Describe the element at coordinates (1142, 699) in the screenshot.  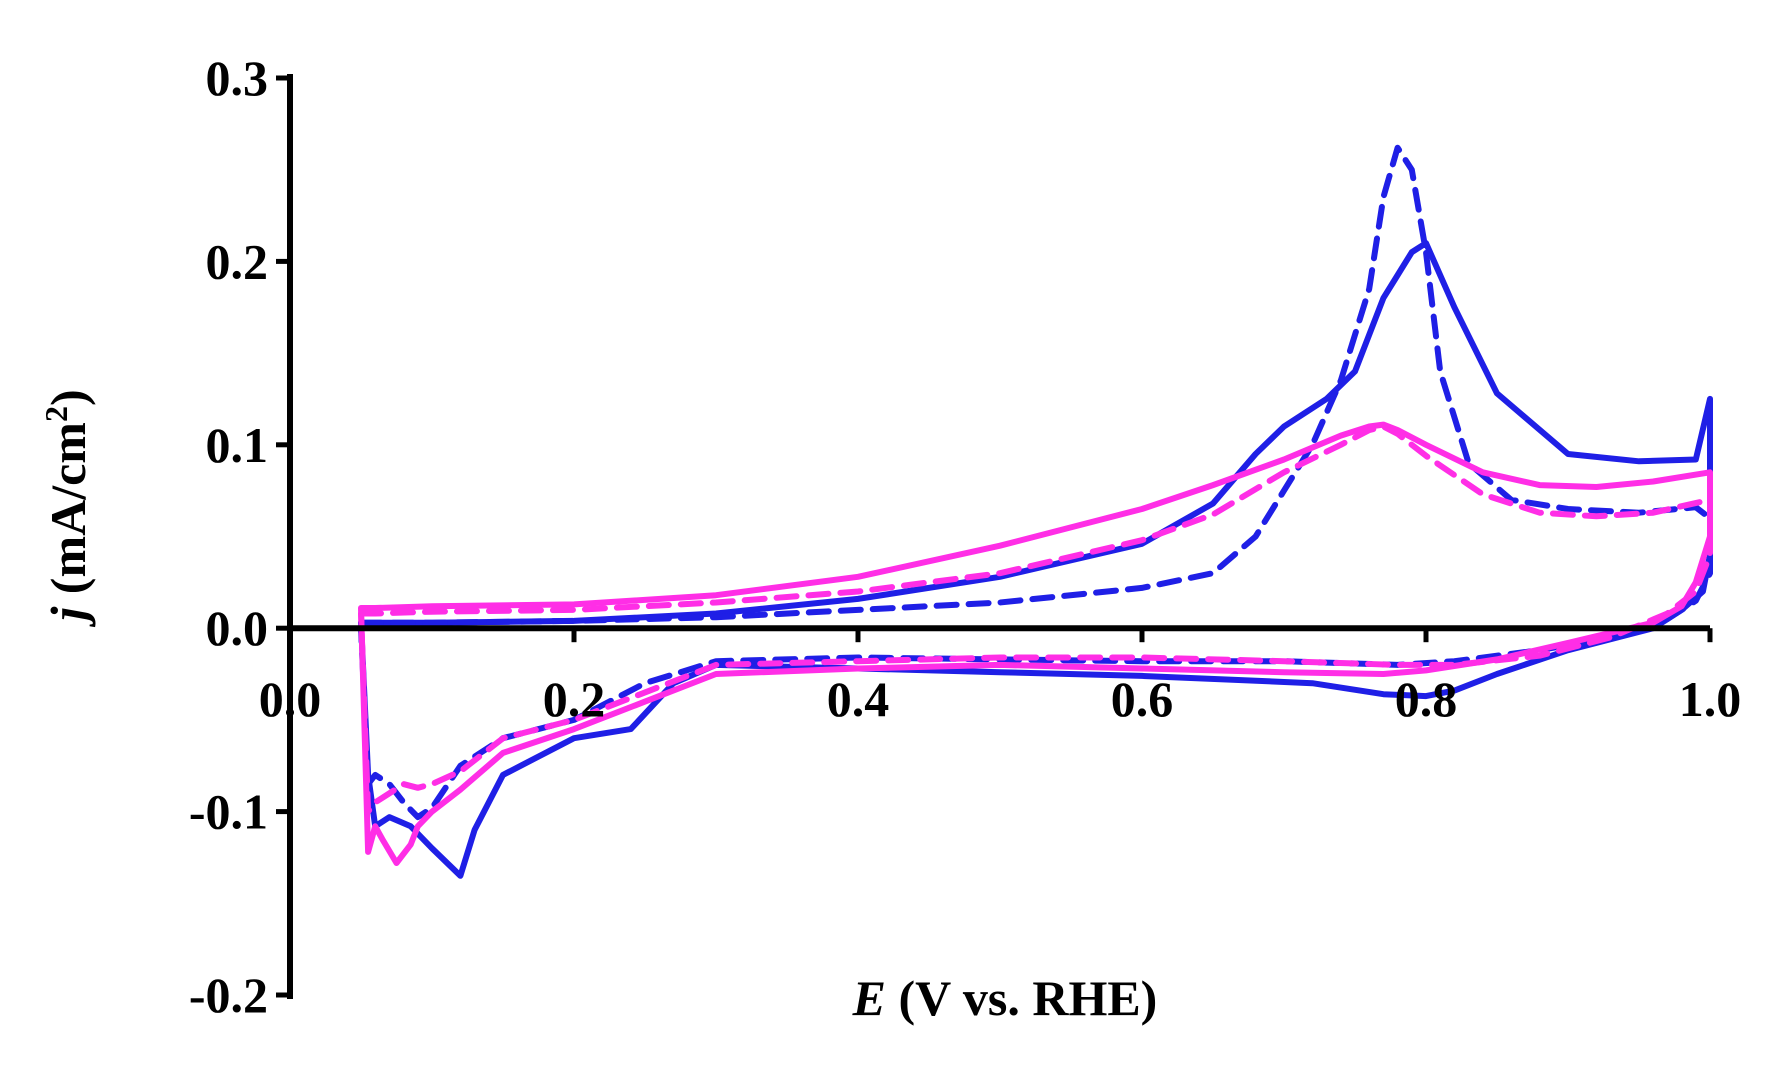
I see `x-tick-label: 0.6` at that location.